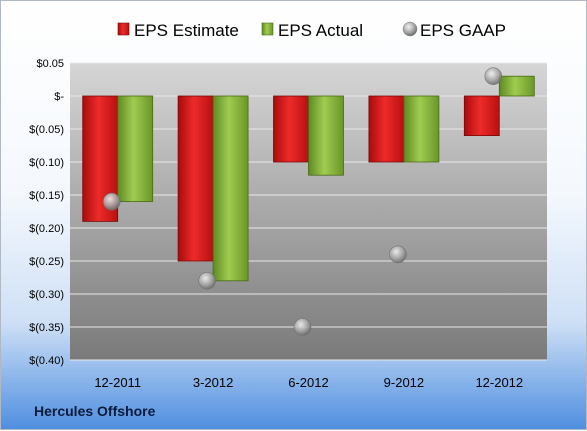  I want to click on legend-label: EPS Estimate, so click(186, 30).